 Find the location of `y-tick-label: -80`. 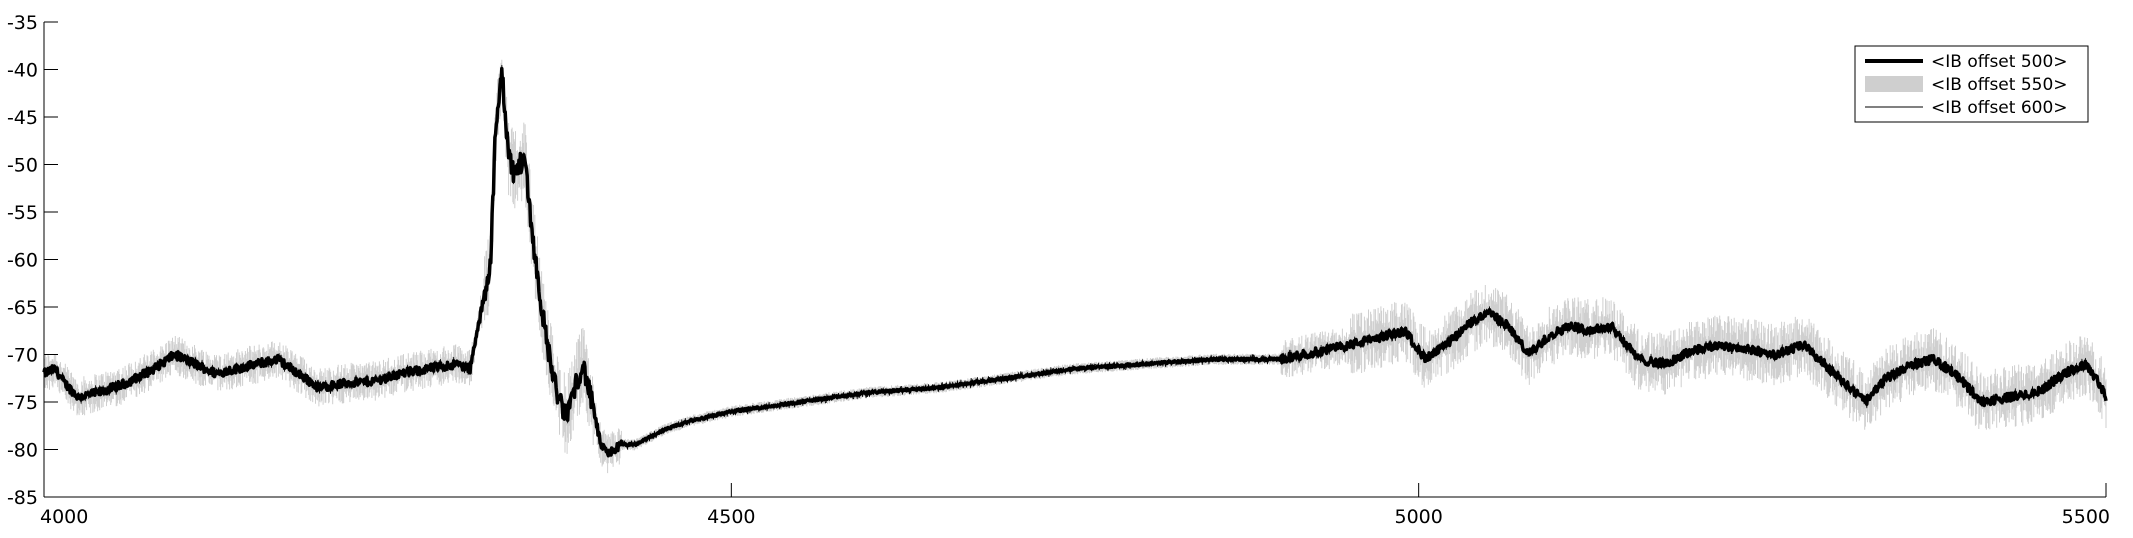

y-tick-label: -80 is located at coordinates (22, 451).